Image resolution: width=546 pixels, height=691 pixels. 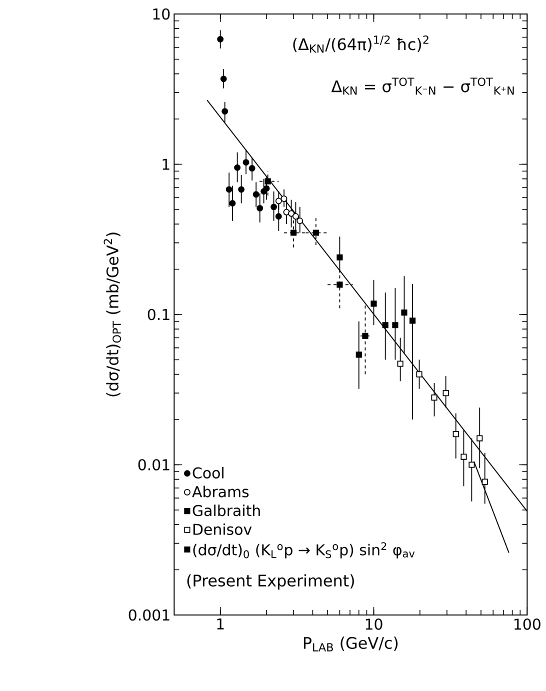 I want to click on legend-label: Abrams, so click(x=220, y=492).